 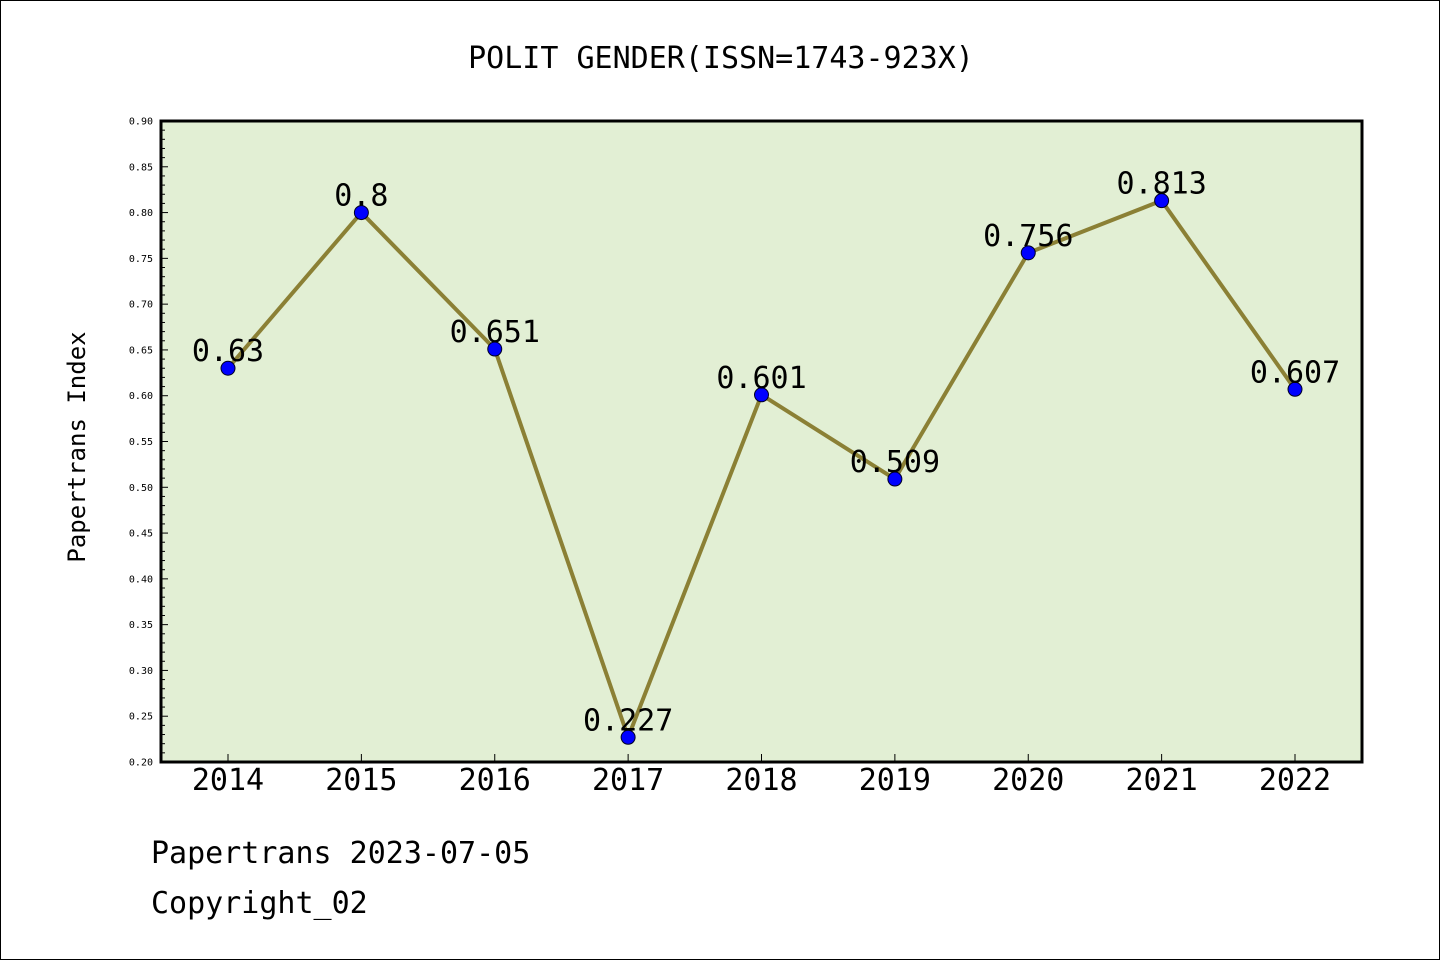 I want to click on data-label: 0.651, so click(x=495, y=332).